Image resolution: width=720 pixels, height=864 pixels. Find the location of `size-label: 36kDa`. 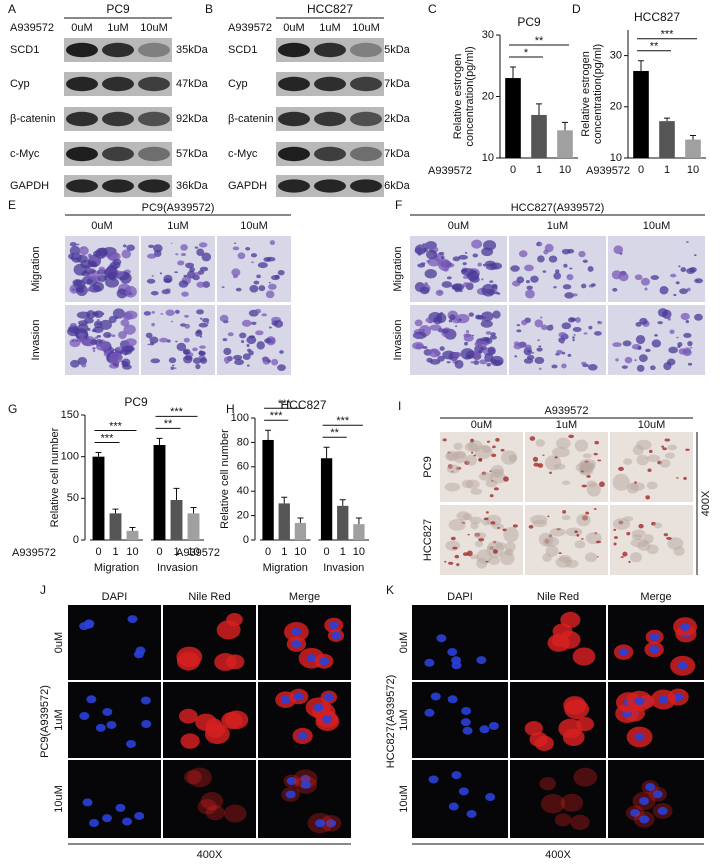

size-label: 36kDa is located at coordinates (192, 186).